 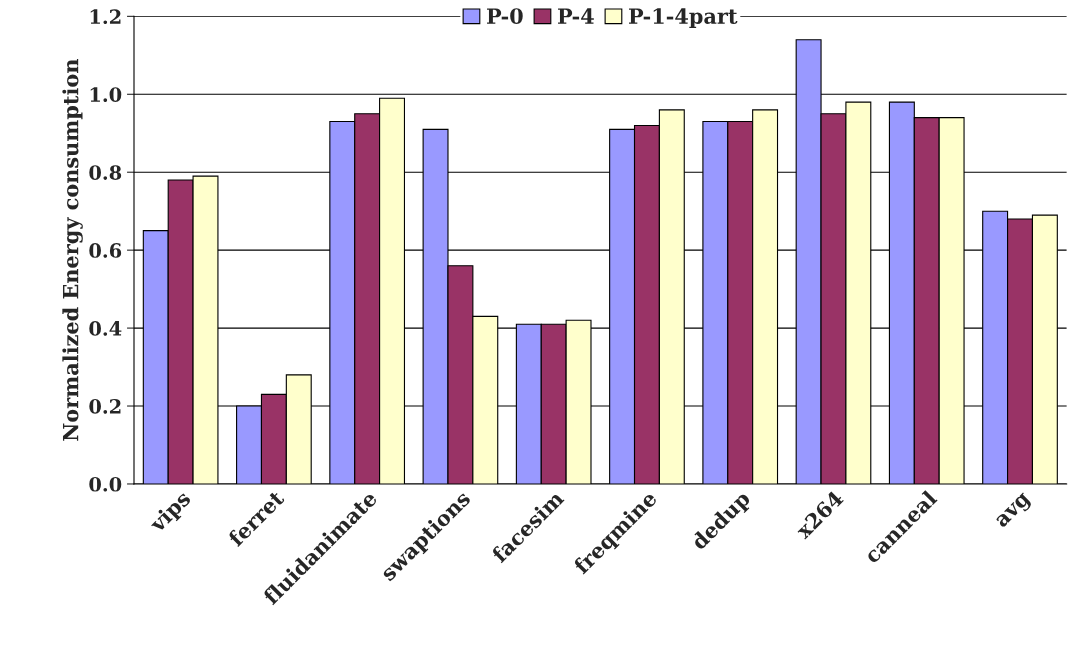 What do you see at coordinates (1014, 511) in the screenshot?
I see `x-tick-label: avg` at bounding box center [1014, 511].